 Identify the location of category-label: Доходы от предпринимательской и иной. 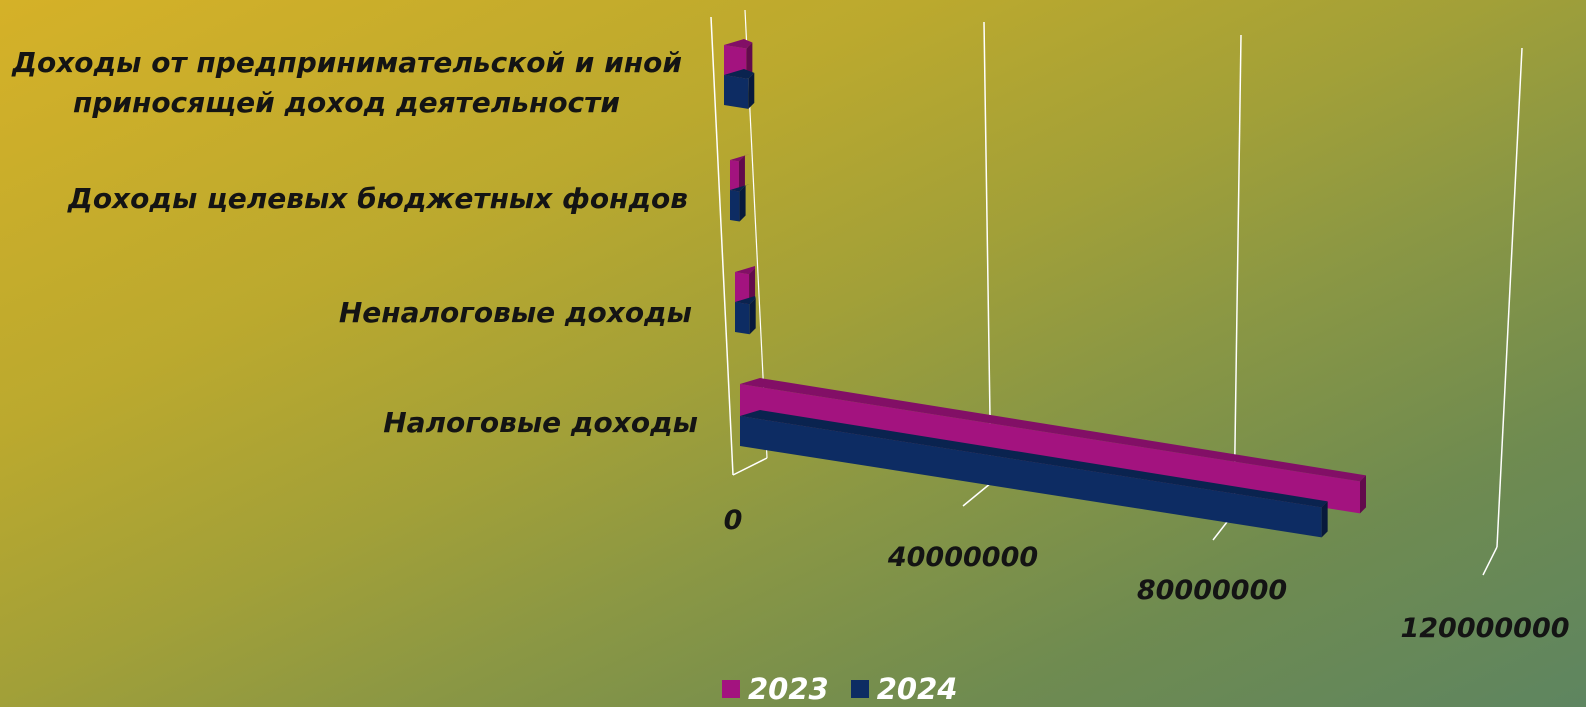
(346, 62).